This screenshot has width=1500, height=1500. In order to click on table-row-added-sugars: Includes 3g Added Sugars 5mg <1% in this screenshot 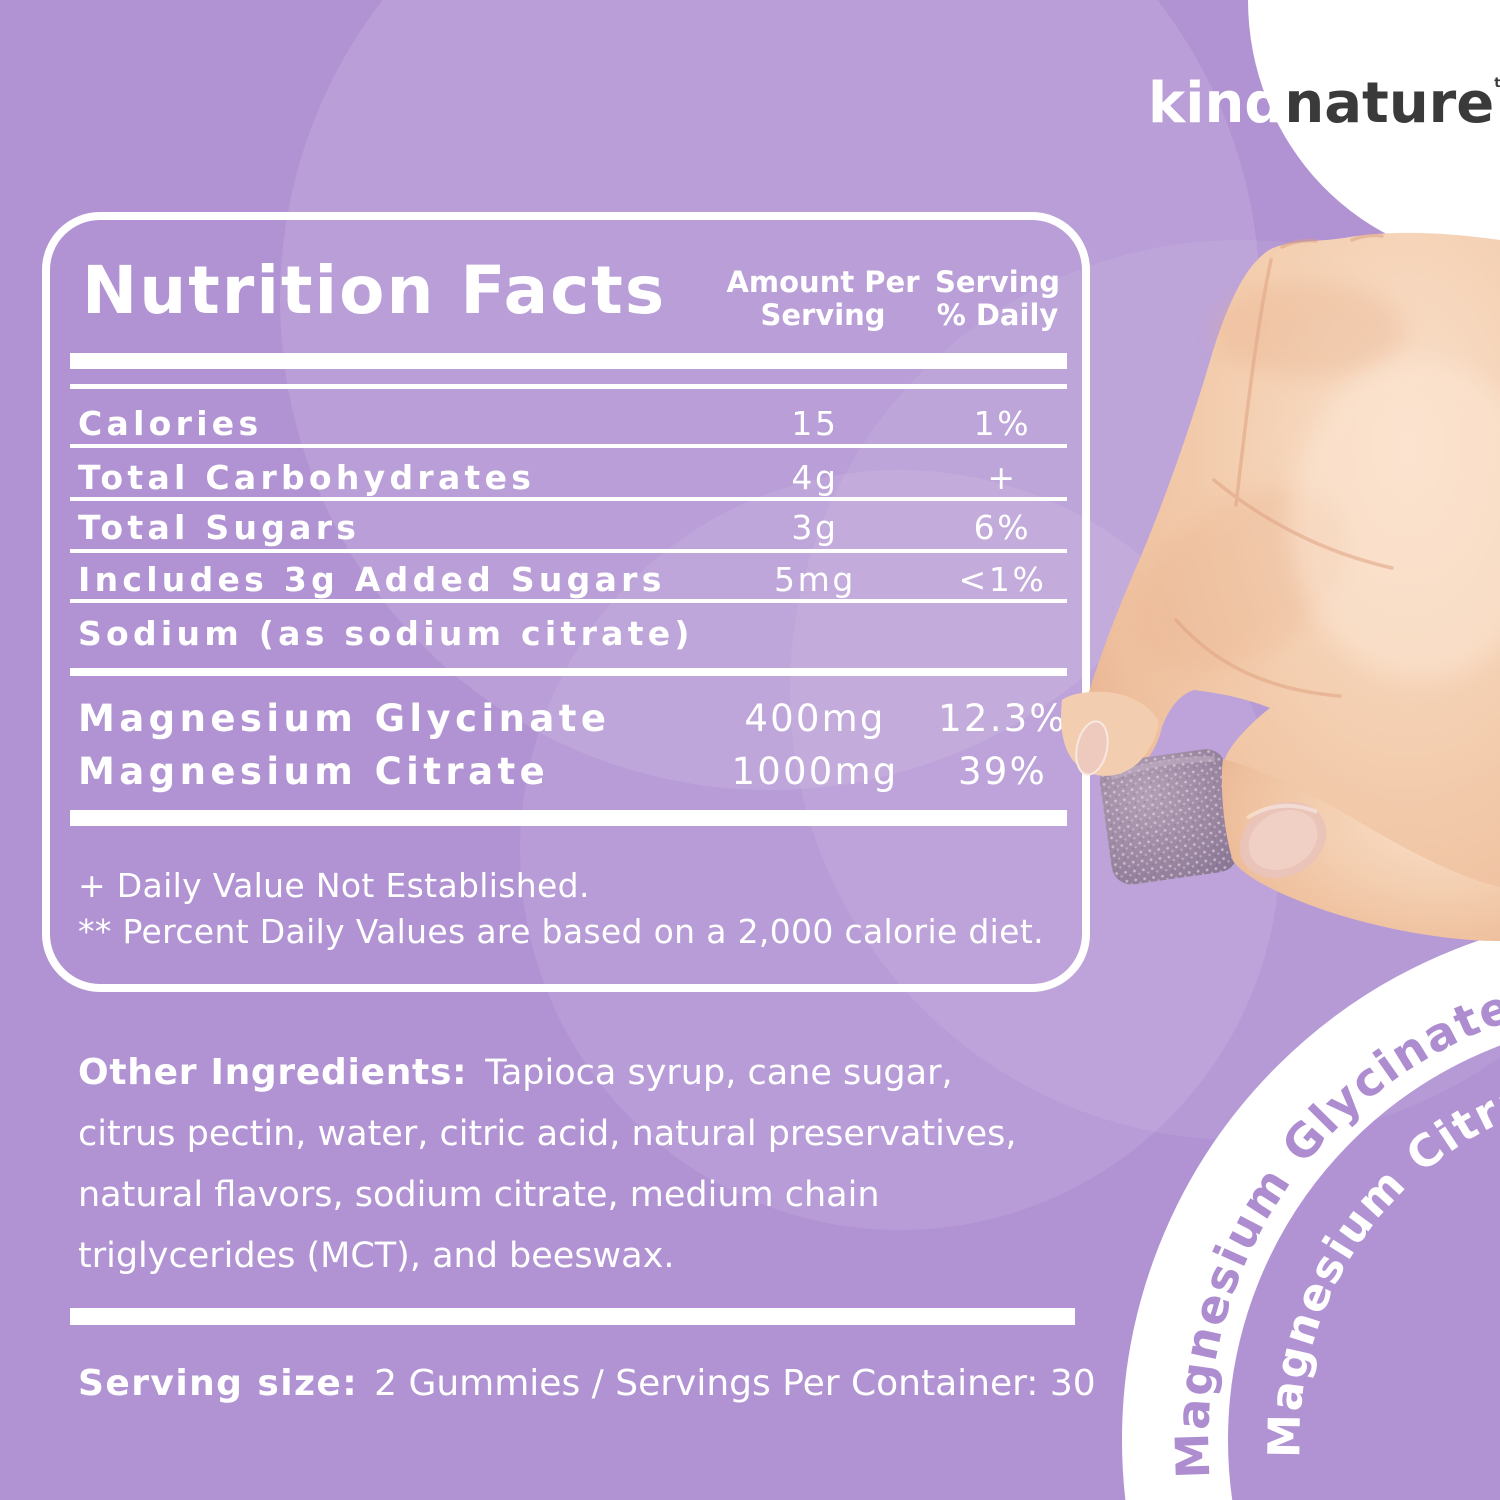, I will do `click(578, 580)`.